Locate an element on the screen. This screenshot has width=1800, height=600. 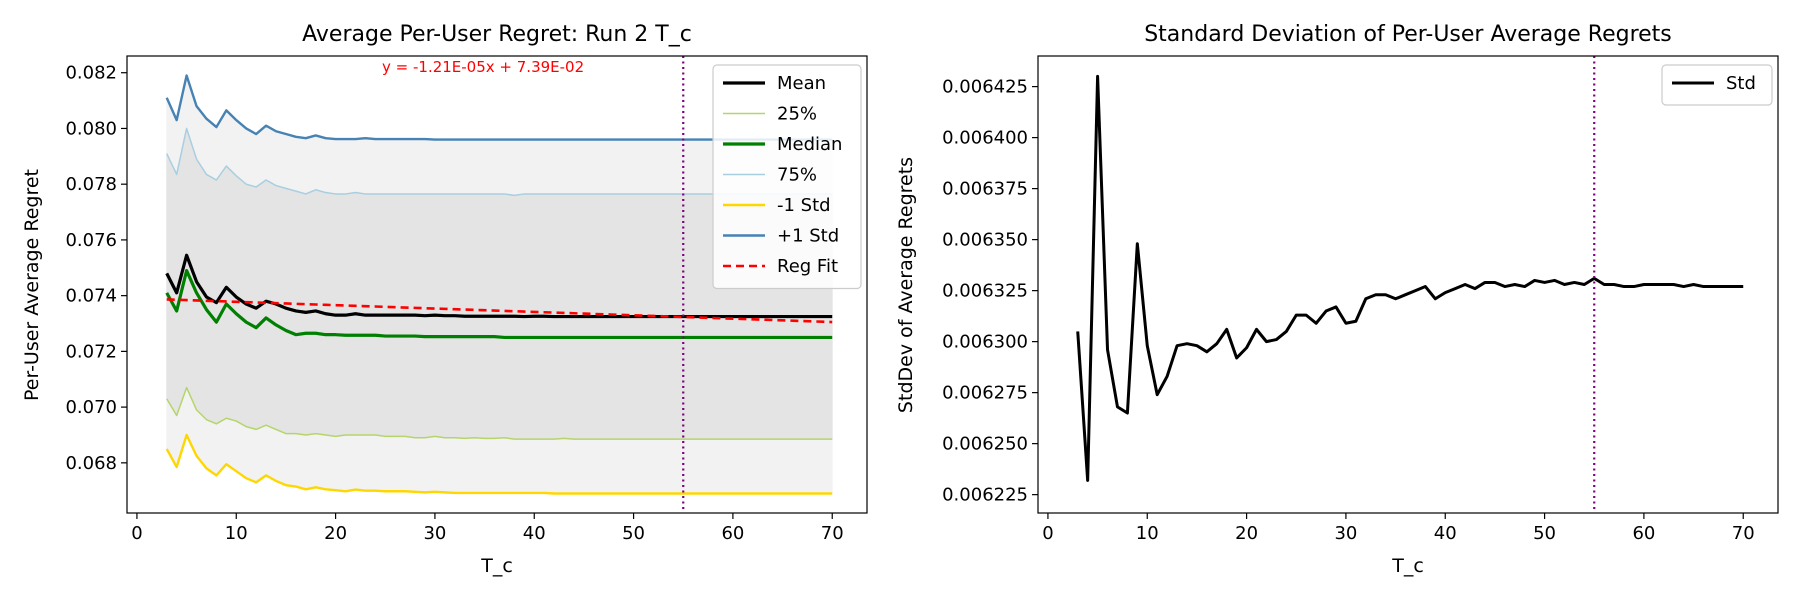
right-legend: Std is located at coordinates (1717, 85).